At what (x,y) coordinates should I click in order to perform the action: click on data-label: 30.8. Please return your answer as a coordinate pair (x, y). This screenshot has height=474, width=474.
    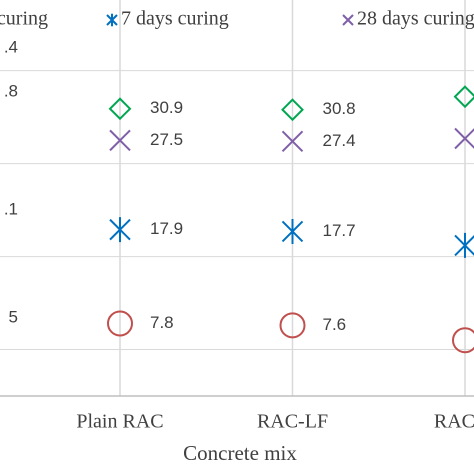
    Looking at the image, I should click on (339, 108).